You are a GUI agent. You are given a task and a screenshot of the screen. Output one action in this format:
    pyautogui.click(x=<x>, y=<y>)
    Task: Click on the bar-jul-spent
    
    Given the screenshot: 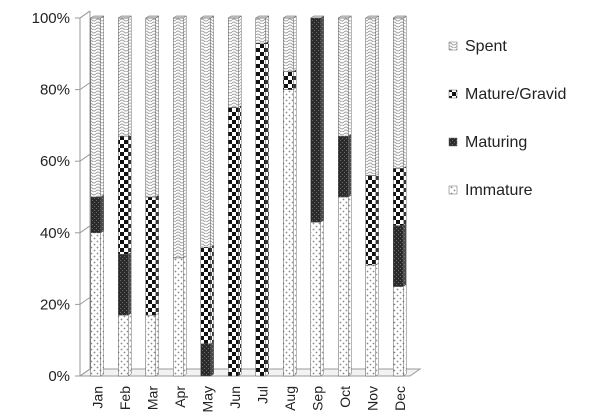 What is the action you would take?
    pyautogui.click(x=262, y=29)
    